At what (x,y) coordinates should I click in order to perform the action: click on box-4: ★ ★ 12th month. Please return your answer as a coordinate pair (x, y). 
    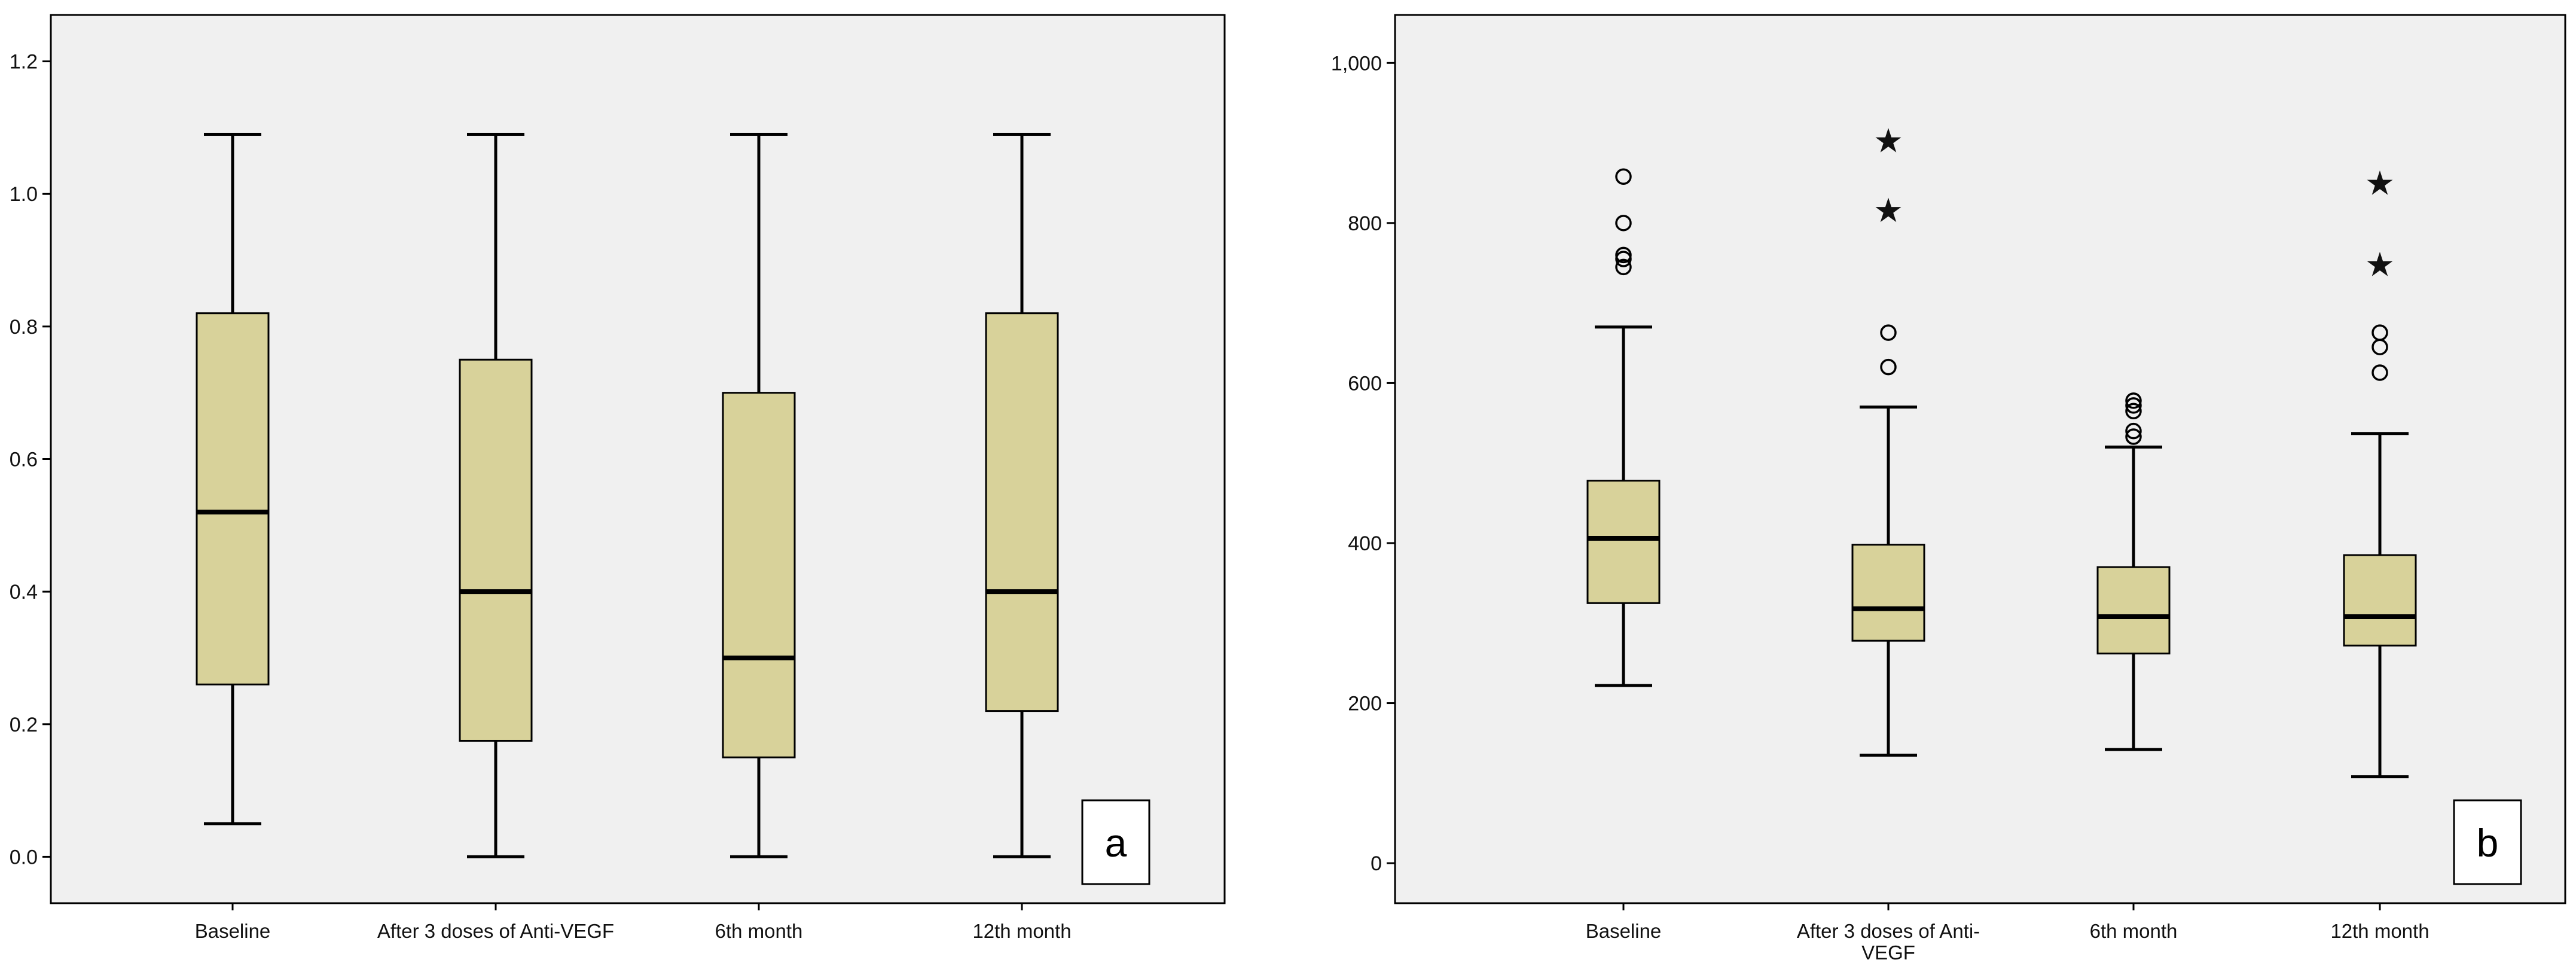
    Looking at the image, I should click on (2379, 553).